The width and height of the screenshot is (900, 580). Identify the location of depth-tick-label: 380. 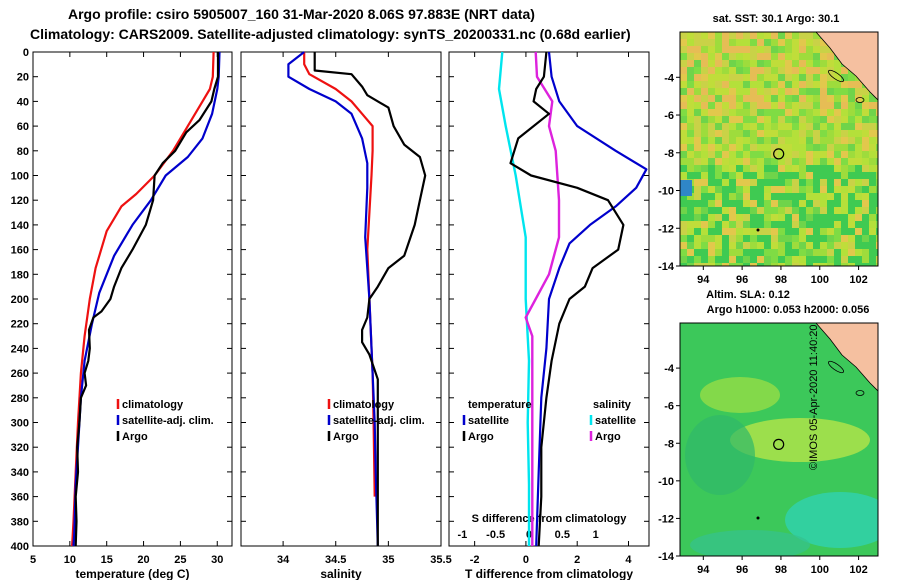
(20, 522).